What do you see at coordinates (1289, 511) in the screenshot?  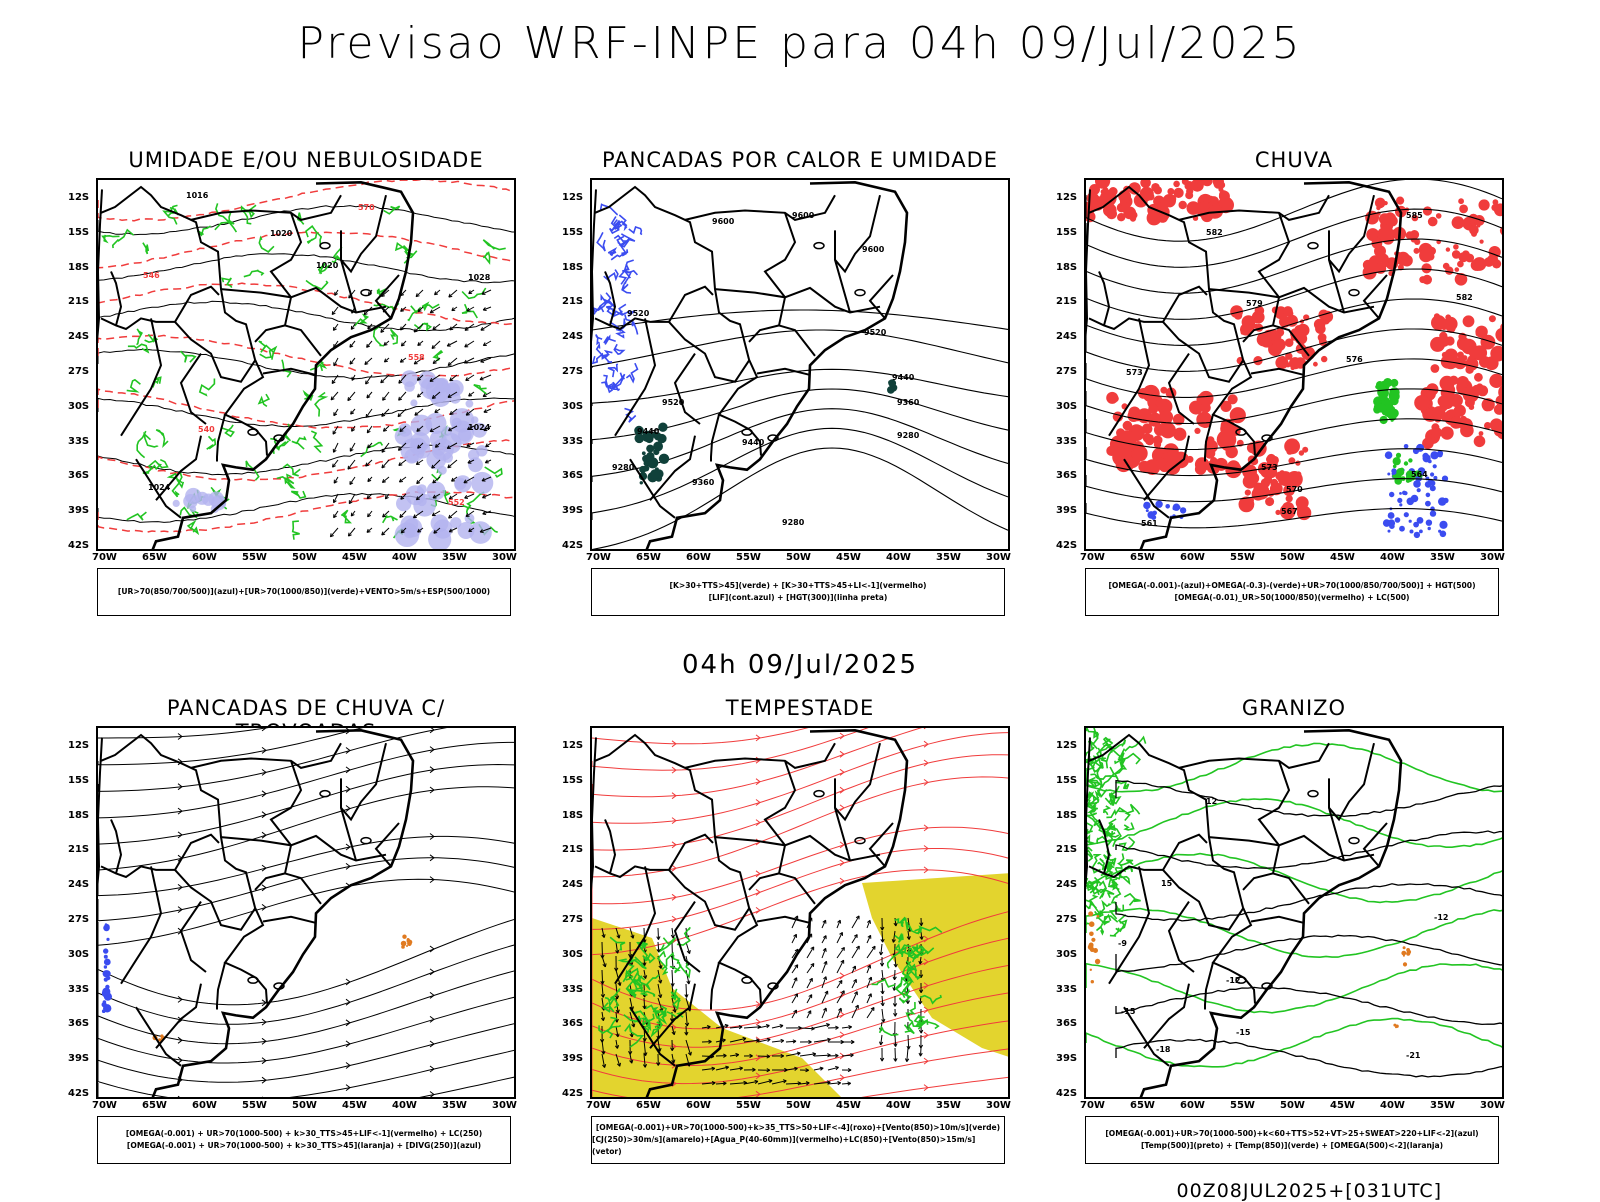 I see `svg-text: 567` at bounding box center [1289, 511].